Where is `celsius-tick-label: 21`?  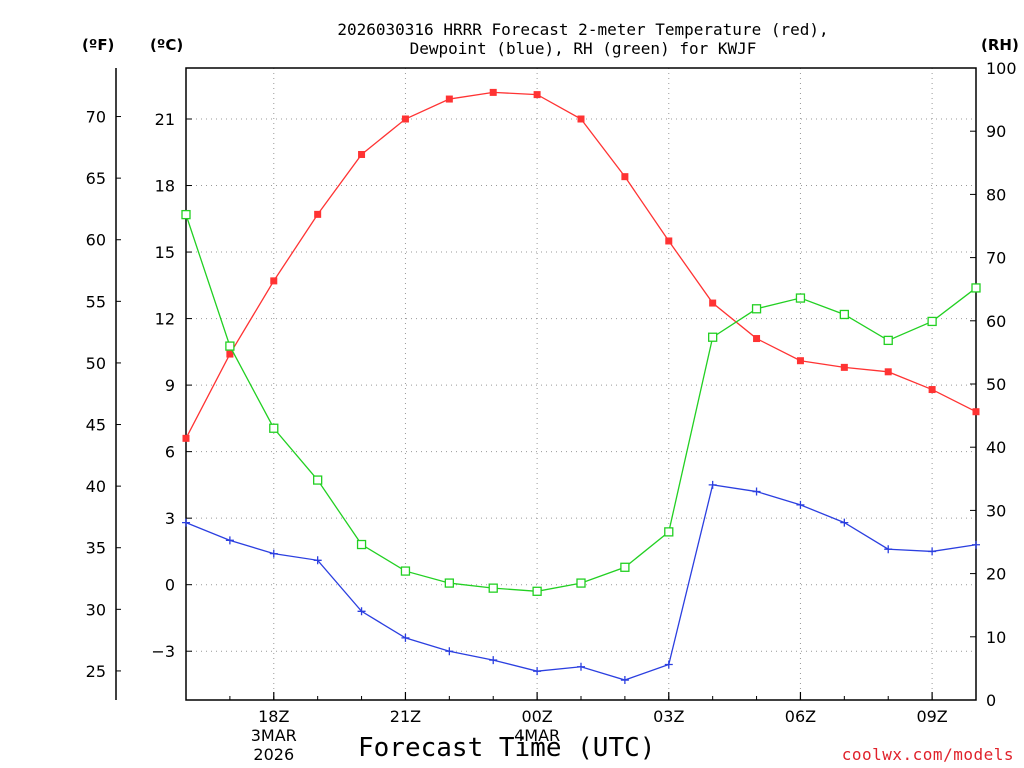 celsius-tick-label: 21 is located at coordinates (165, 119).